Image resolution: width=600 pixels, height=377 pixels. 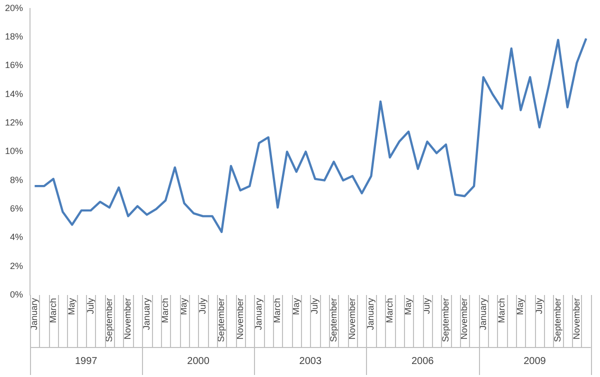 I want to click on text: 2009, so click(x=535, y=361).